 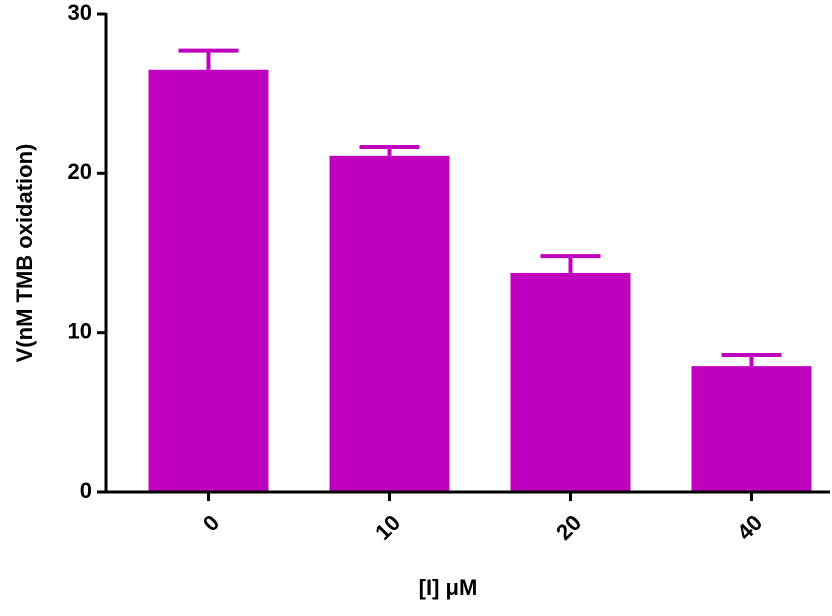 I want to click on x-tick-label: 0, so click(x=211, y=523).